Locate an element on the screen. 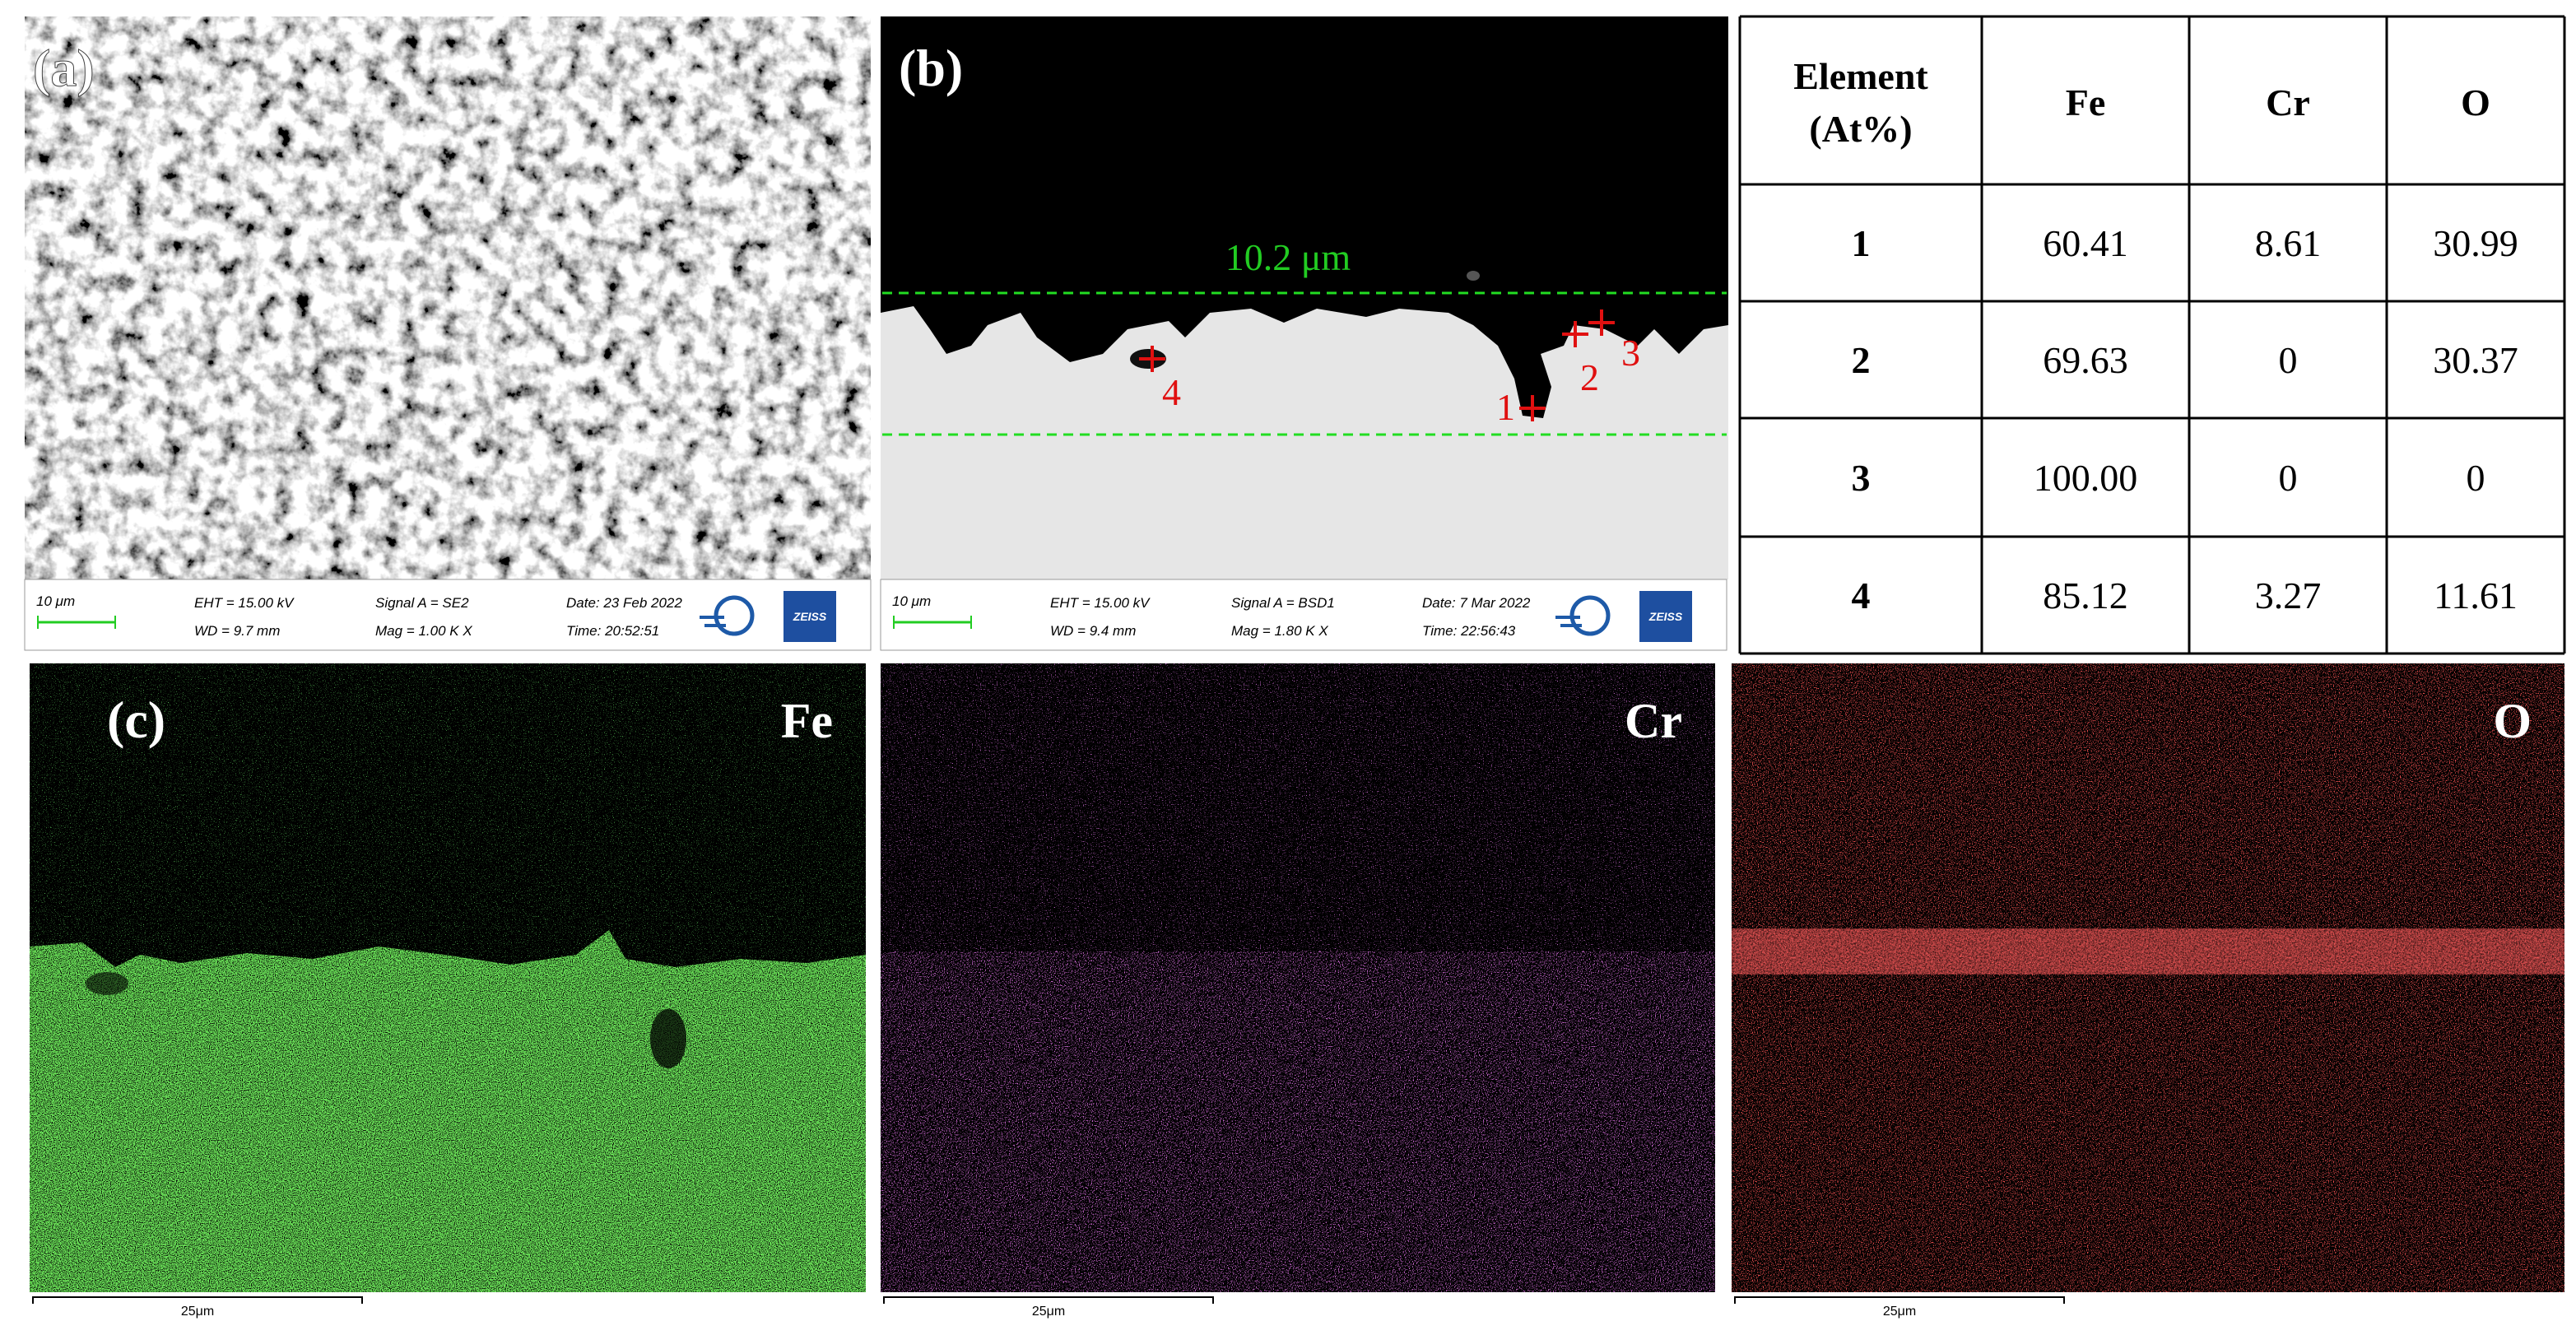 The width and height of the screenshot is (2576, 1335). fe-map-dense is located at coordinates (448, 1111).